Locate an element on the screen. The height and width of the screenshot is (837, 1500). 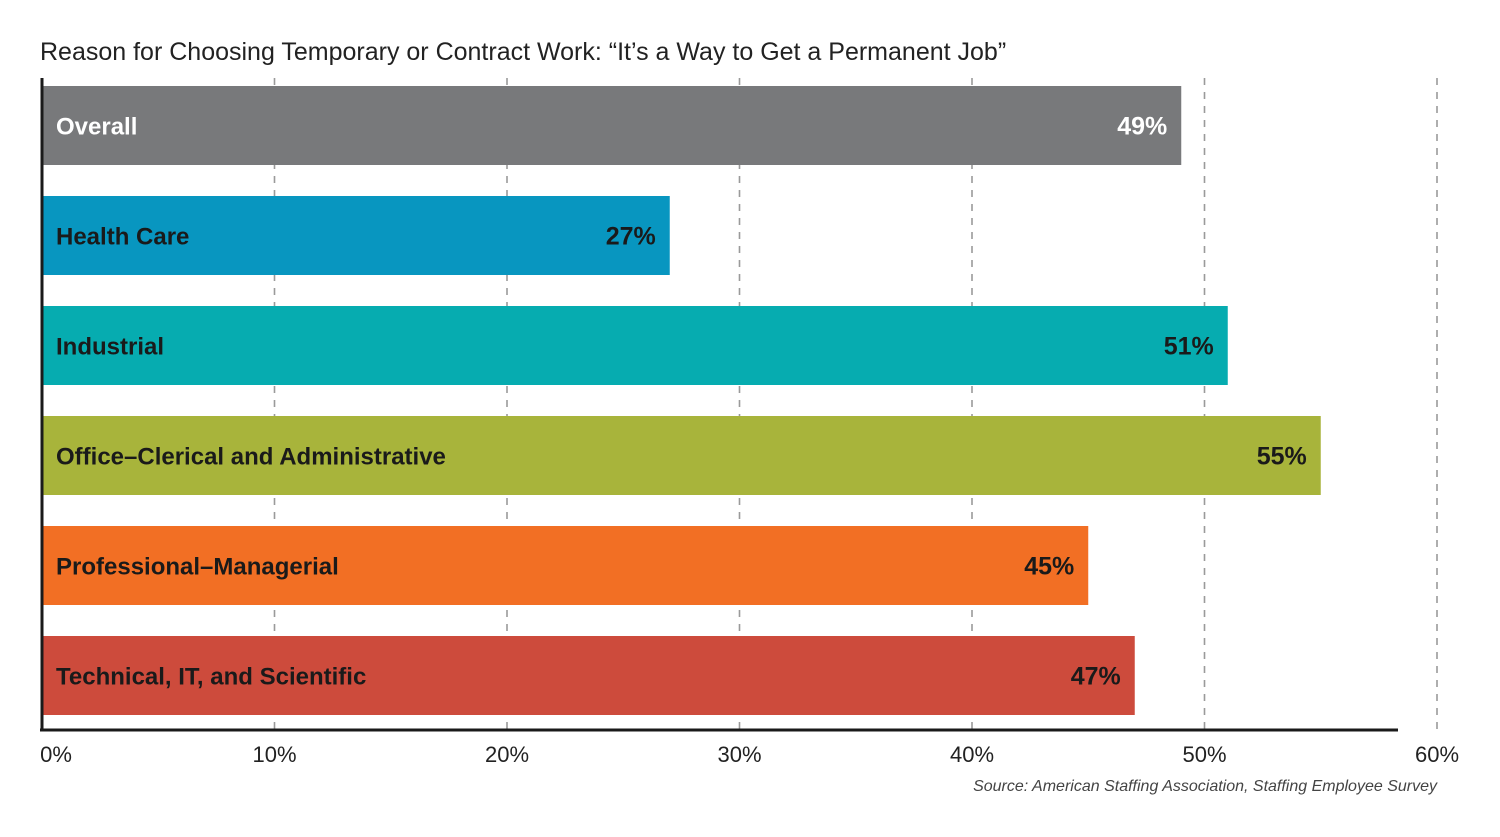
value-label: 55% is located at coordinates (1282, 457).